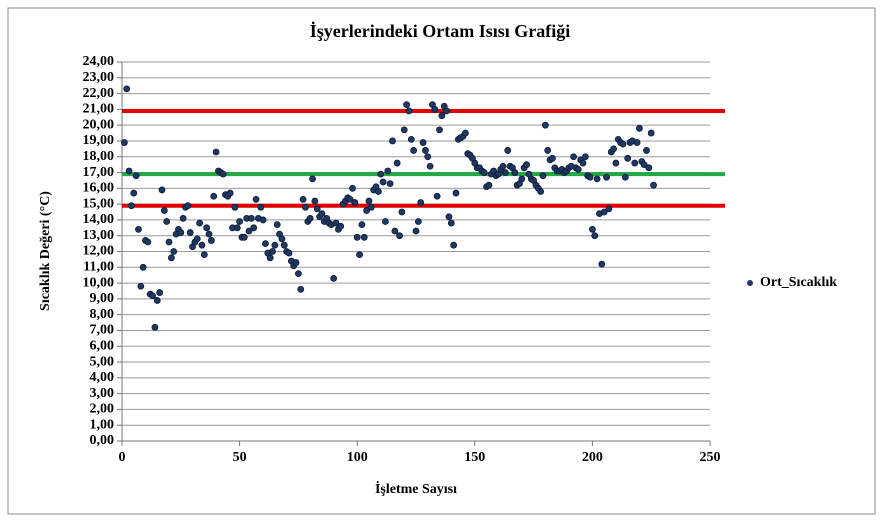  Describe the element at coordinates (416, 488) in the screenshot. I see `x-axis-label: İşletme Sayısı` at that location.